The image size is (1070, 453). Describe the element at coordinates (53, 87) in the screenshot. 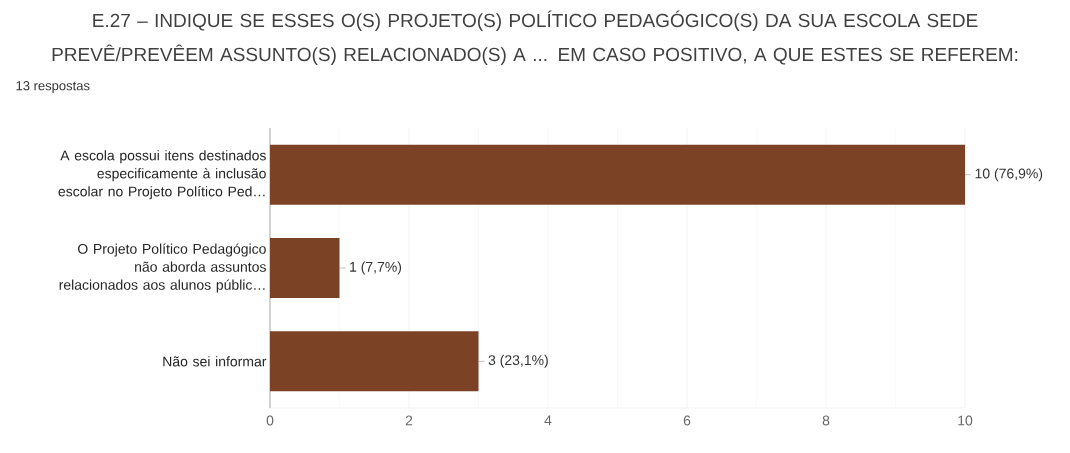

I see `text: 13 respostas` at that location.